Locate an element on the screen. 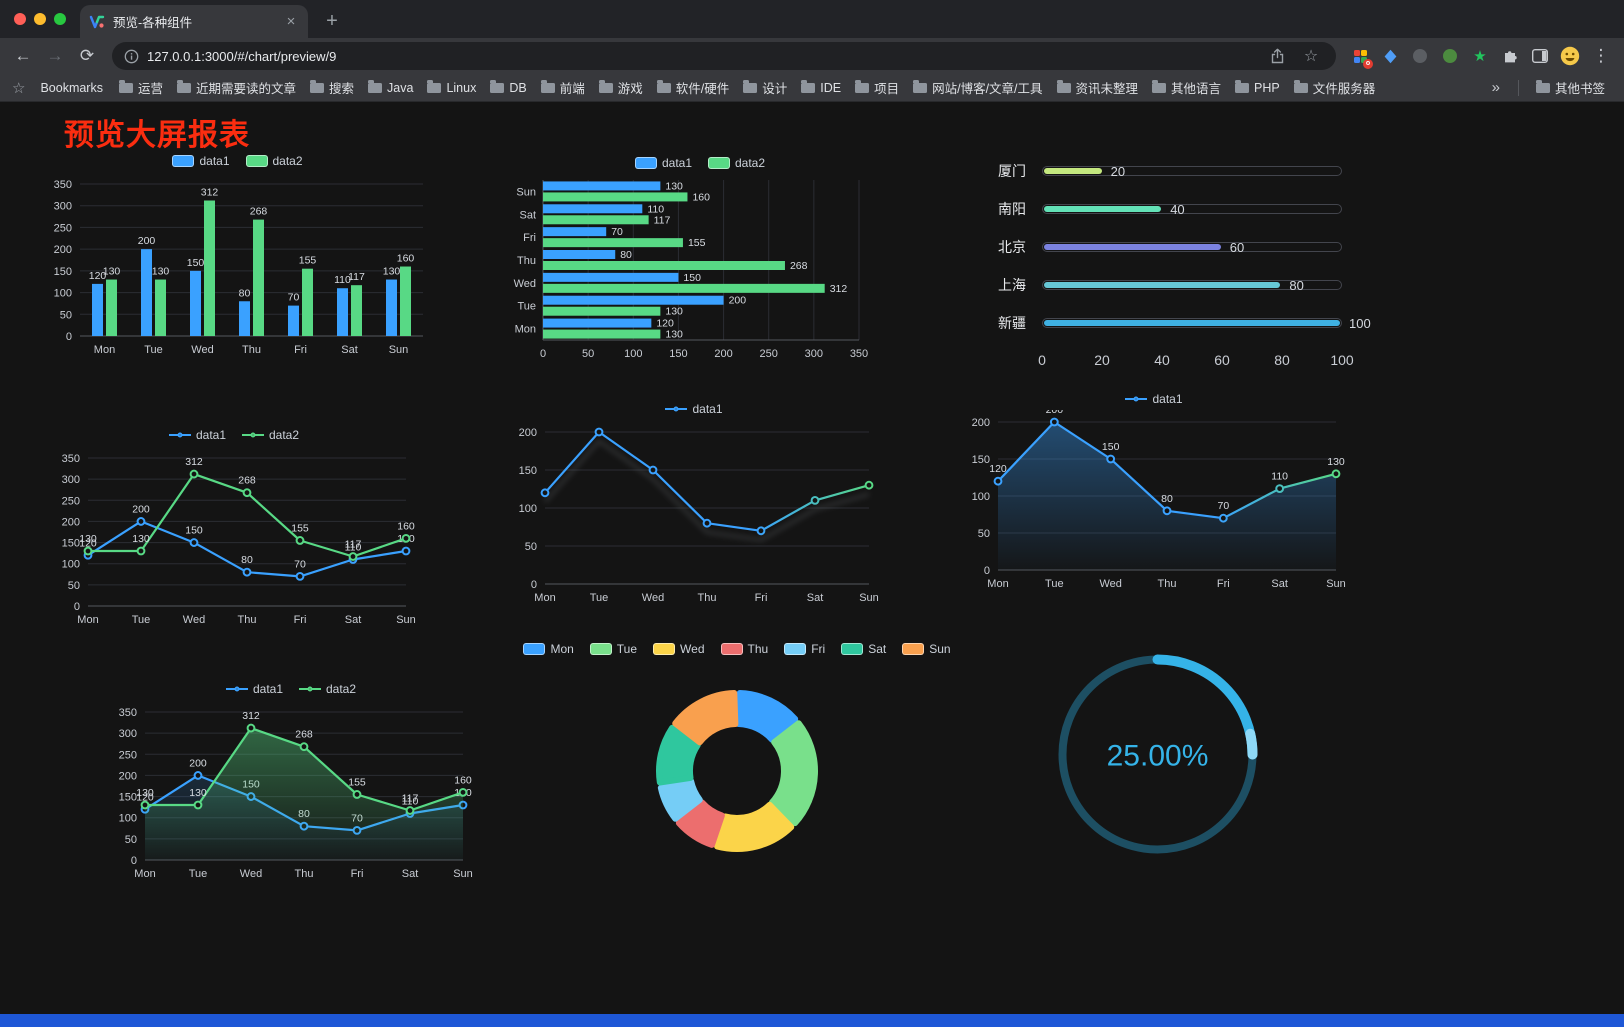  svg-text: Thu is located at coordinates (247, 620).